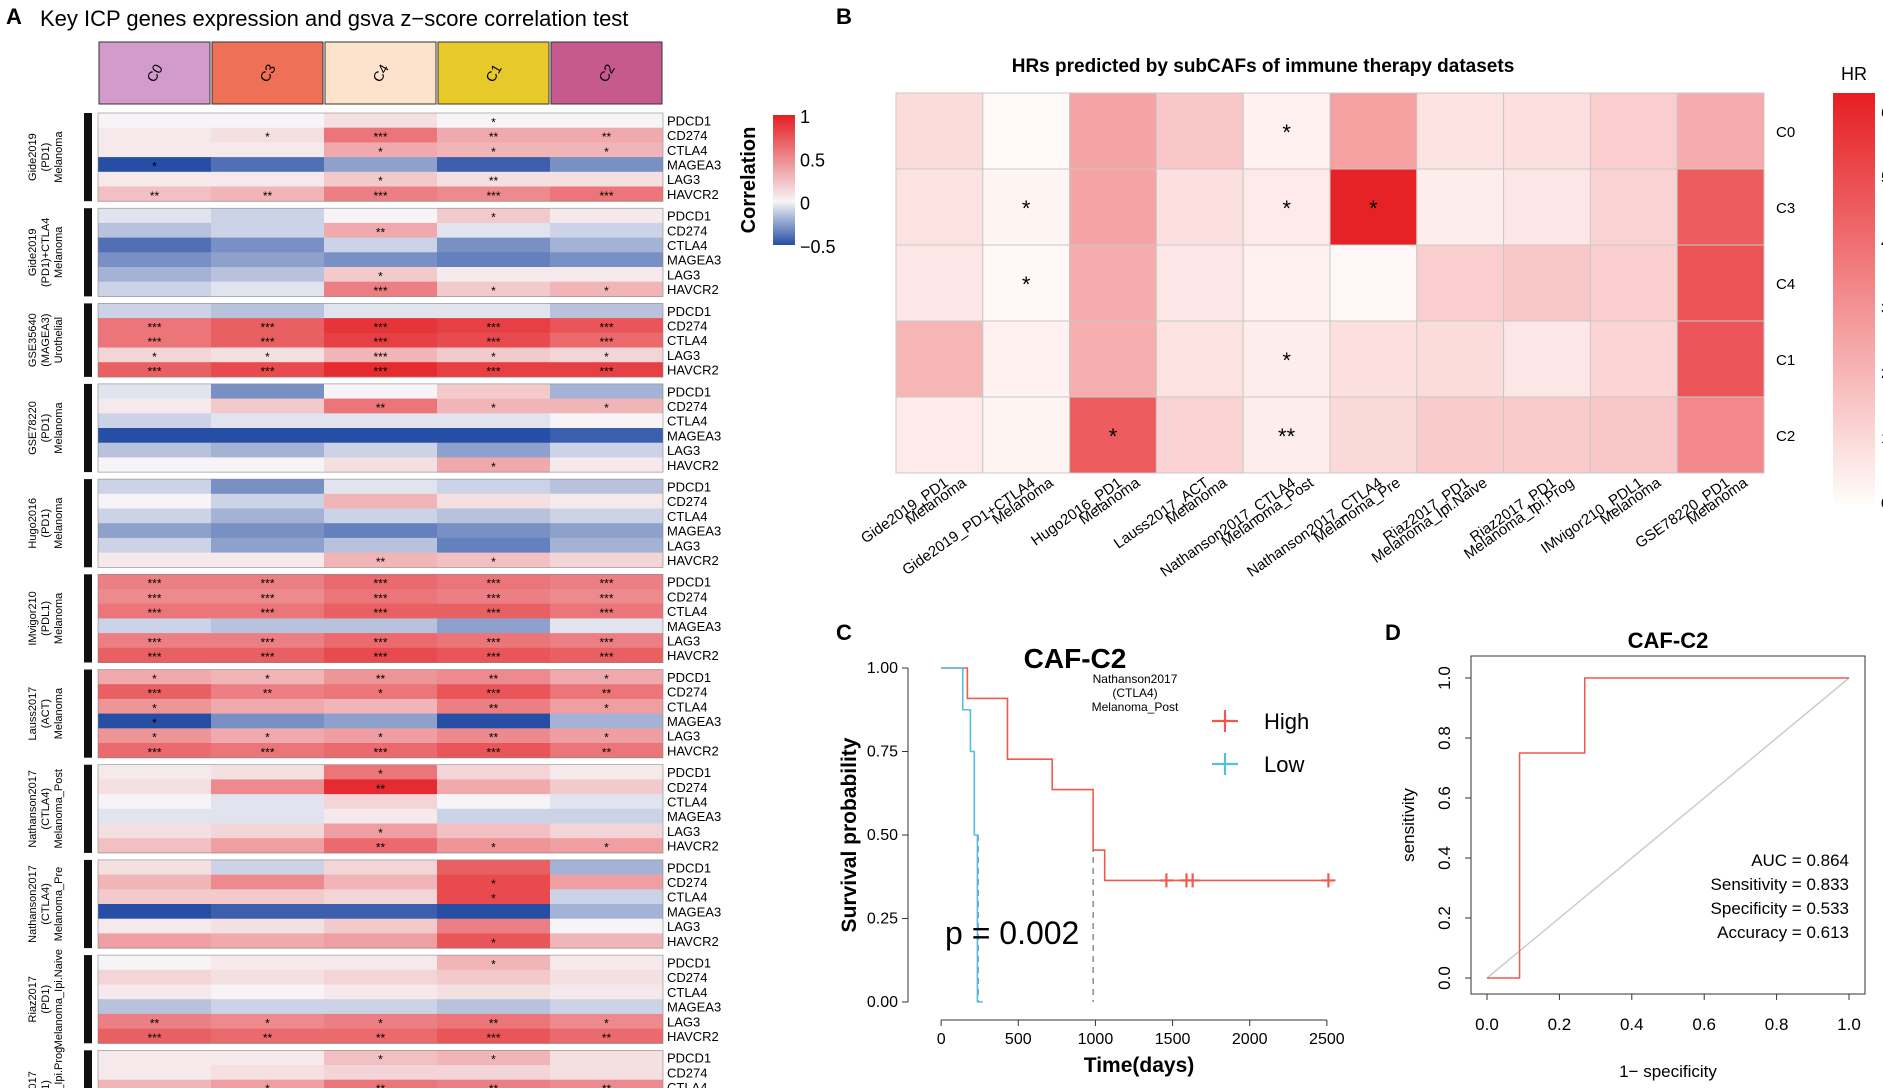  What do you see at coordinates (1780, 908) in the screenshot?
I see `roc-stat: Specificity = 0.533` at bounding box center [1780, 908].